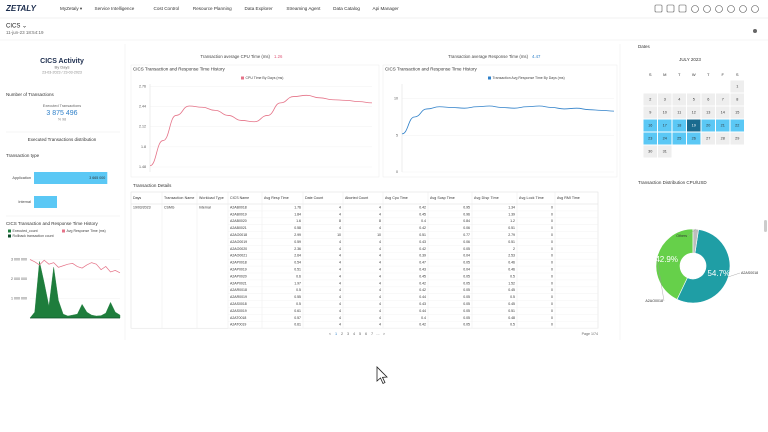  Describe the element at coordinates (239, 198) in the screenshot. I see `column-header: CICS Name` at that location.